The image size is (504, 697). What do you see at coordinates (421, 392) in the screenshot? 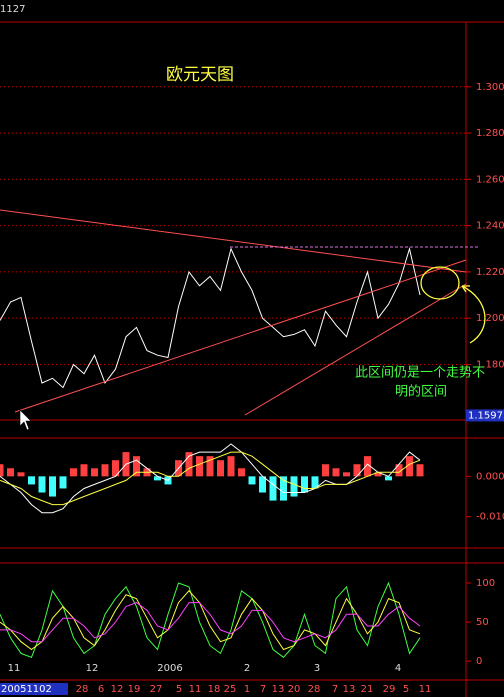
I see `annotation: 明的区间` at bounding box center [421, 392].